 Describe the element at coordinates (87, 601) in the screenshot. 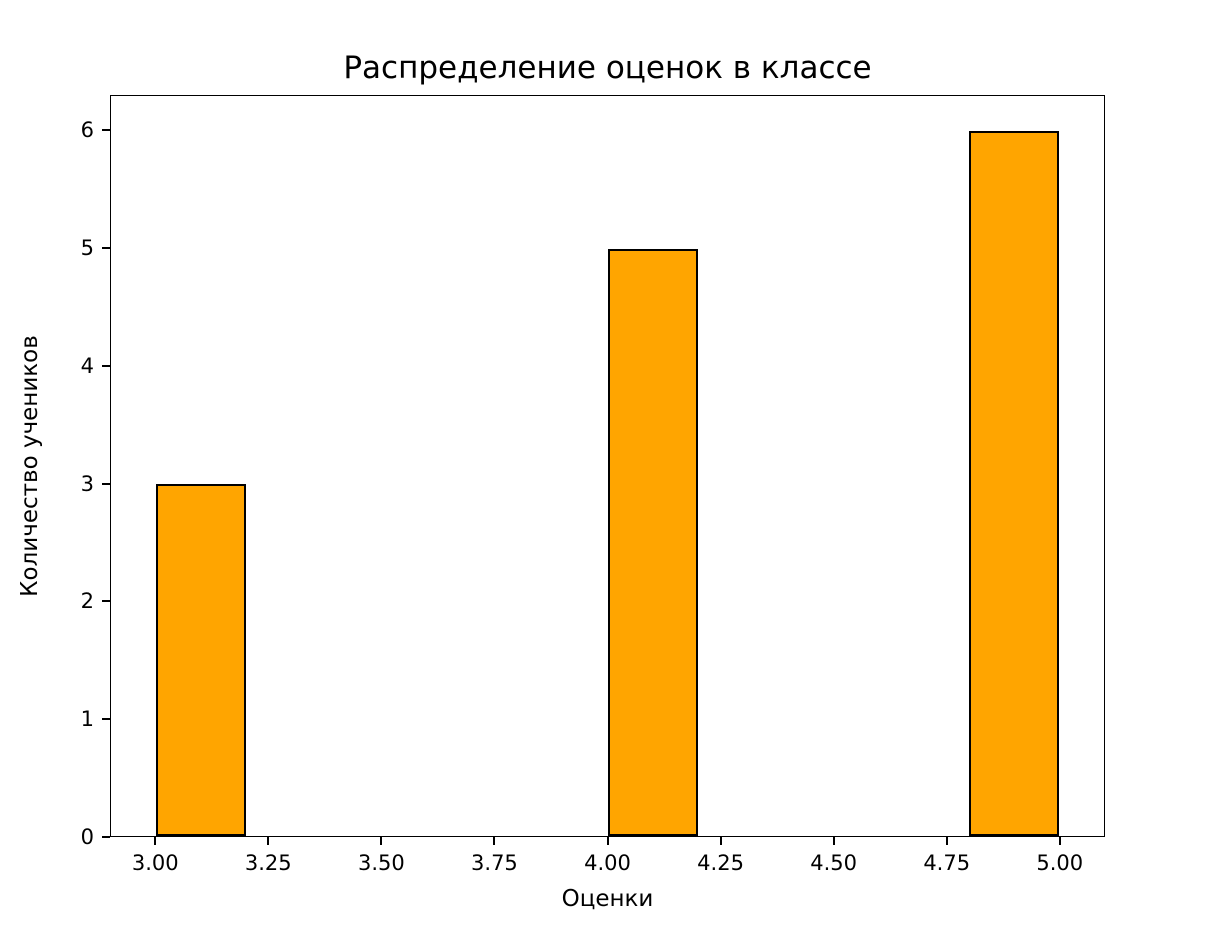

I see `y-tick-label: 2` at that location.